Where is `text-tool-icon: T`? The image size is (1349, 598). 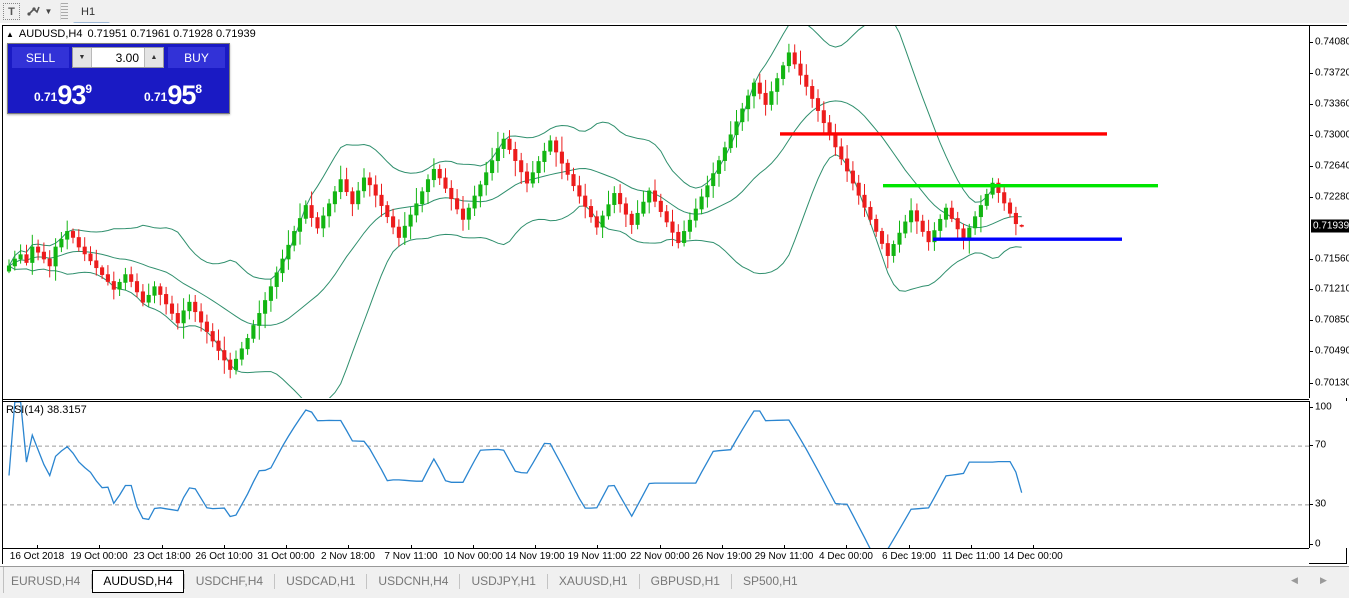 text-tool-icon: T is located at coordinates (11, 11).